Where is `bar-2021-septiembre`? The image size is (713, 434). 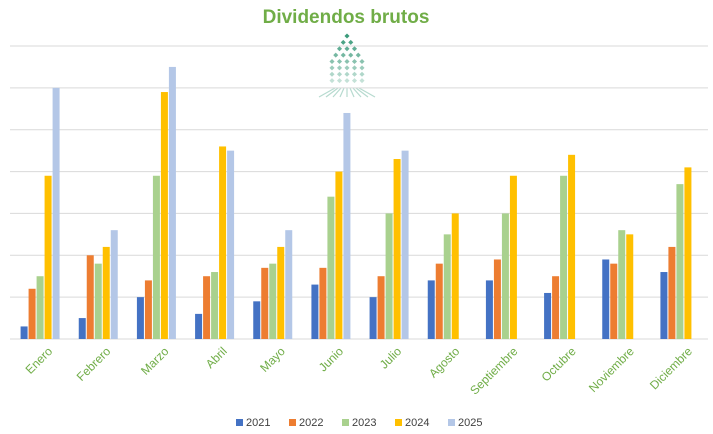
bar-2021-septiembre is located at coordinates (489, 309).